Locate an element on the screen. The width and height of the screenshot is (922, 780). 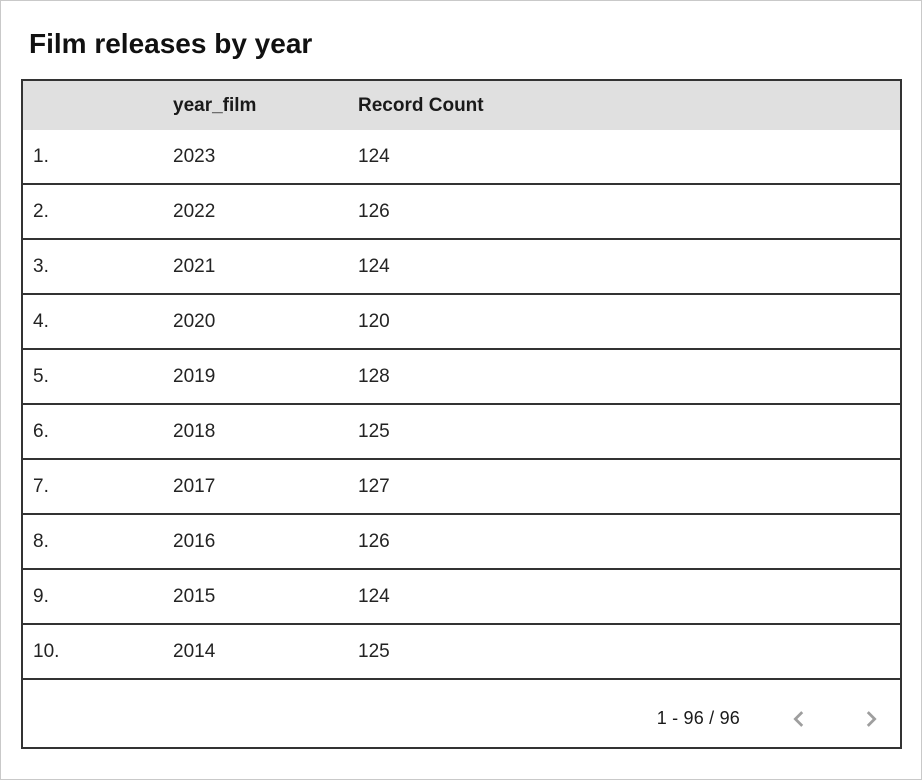
header-row-number is located at coordinates (89, 105).